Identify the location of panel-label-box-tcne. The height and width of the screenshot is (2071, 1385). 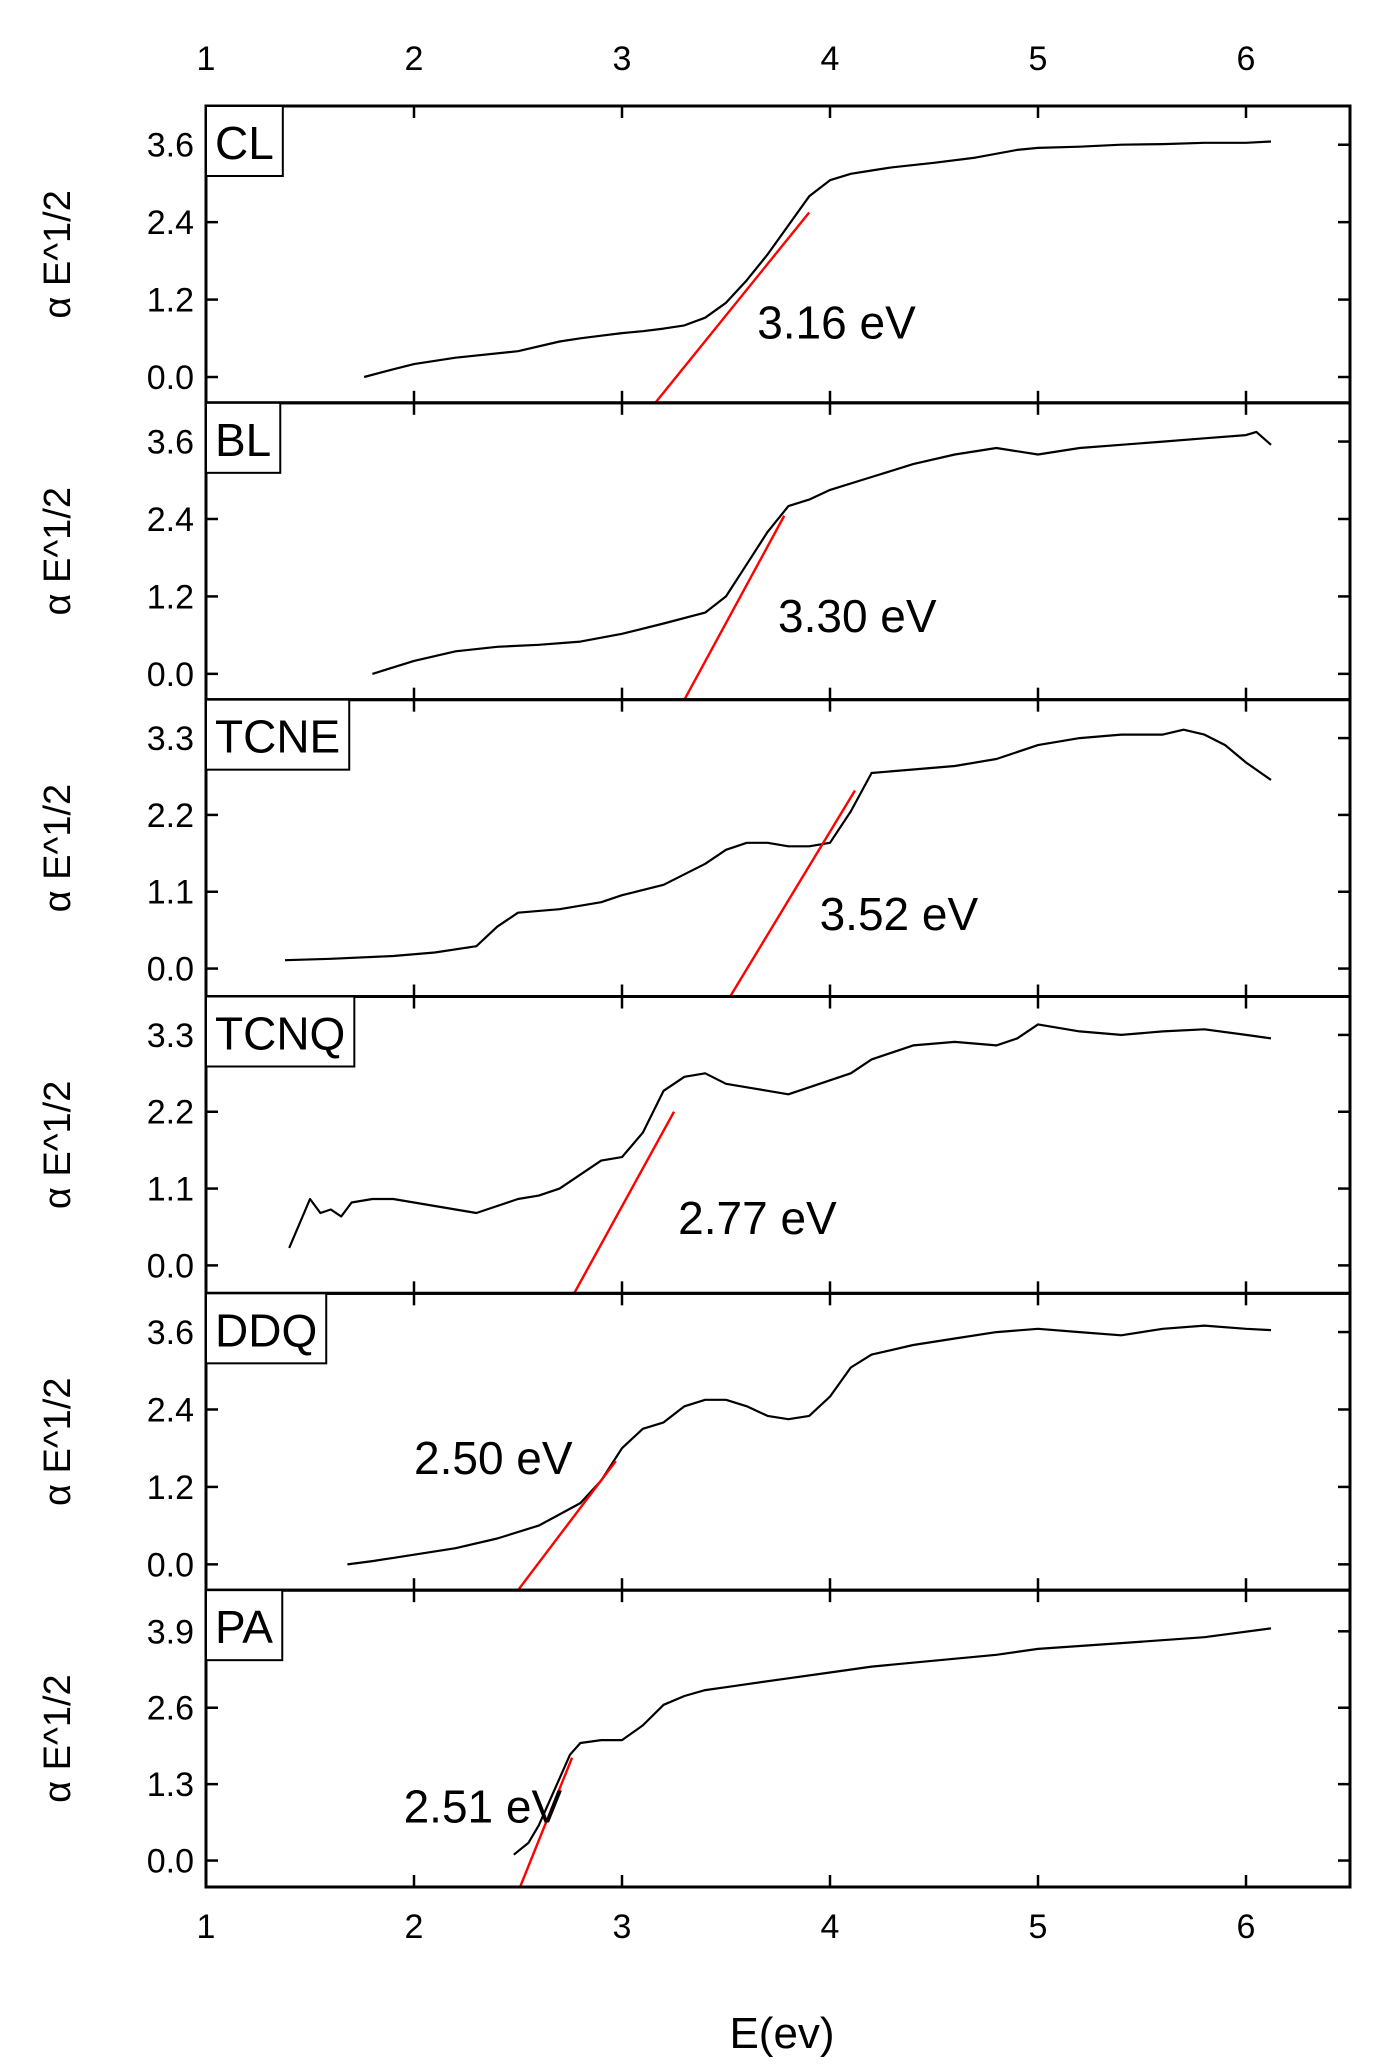
(278, 734).